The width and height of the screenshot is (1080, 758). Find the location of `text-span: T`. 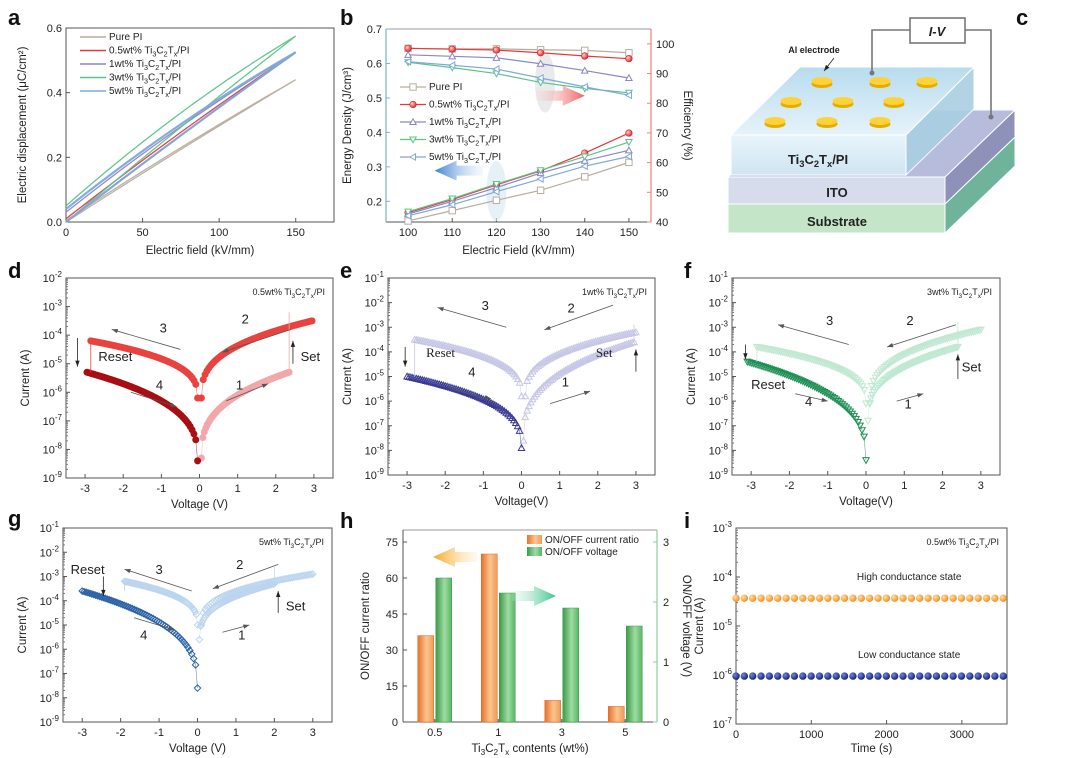

text-span: T is located at coordinates (982, 542).